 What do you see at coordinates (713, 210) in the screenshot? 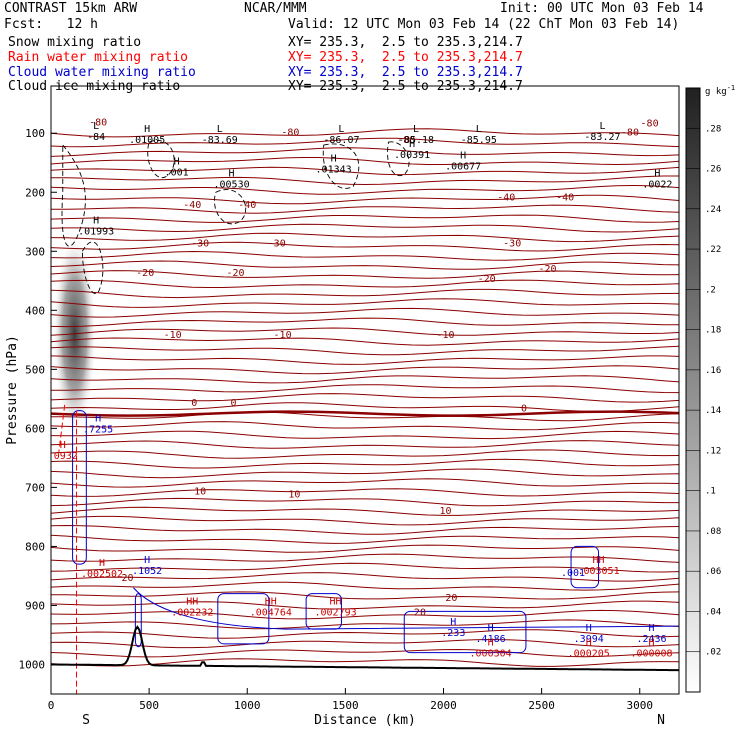
I see `colorbar-tick-label: .24` at bounding box center [713, 210].